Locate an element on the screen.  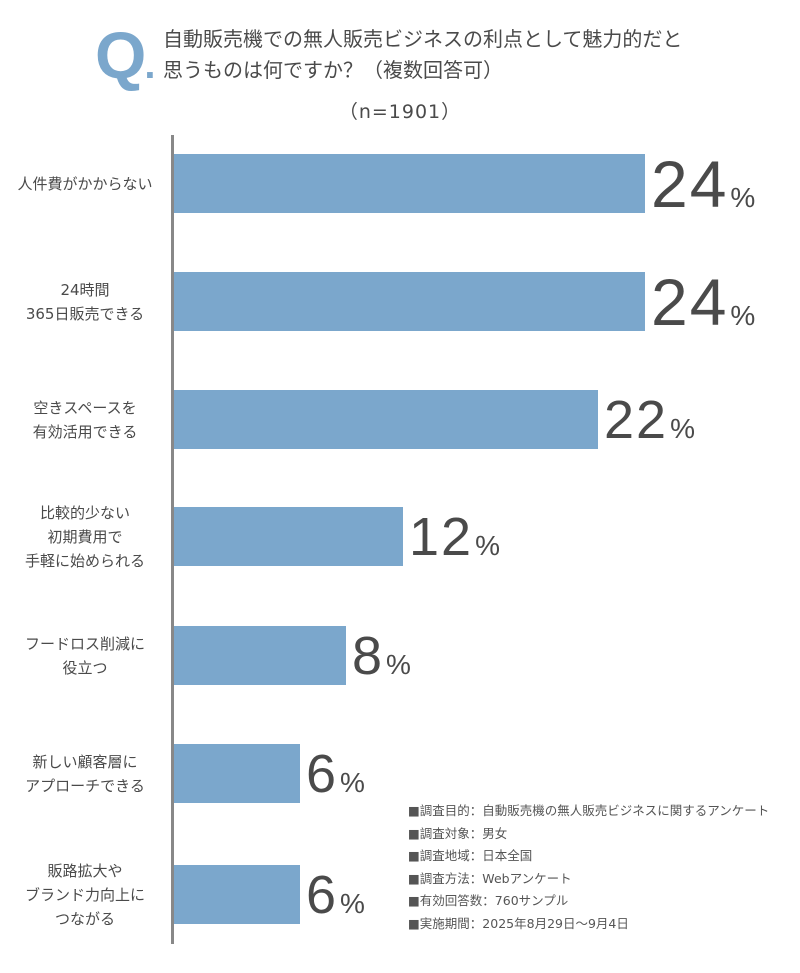
category-label: 販路拡大や ブランド力向上に つながる is located at coordinates (84, 895).